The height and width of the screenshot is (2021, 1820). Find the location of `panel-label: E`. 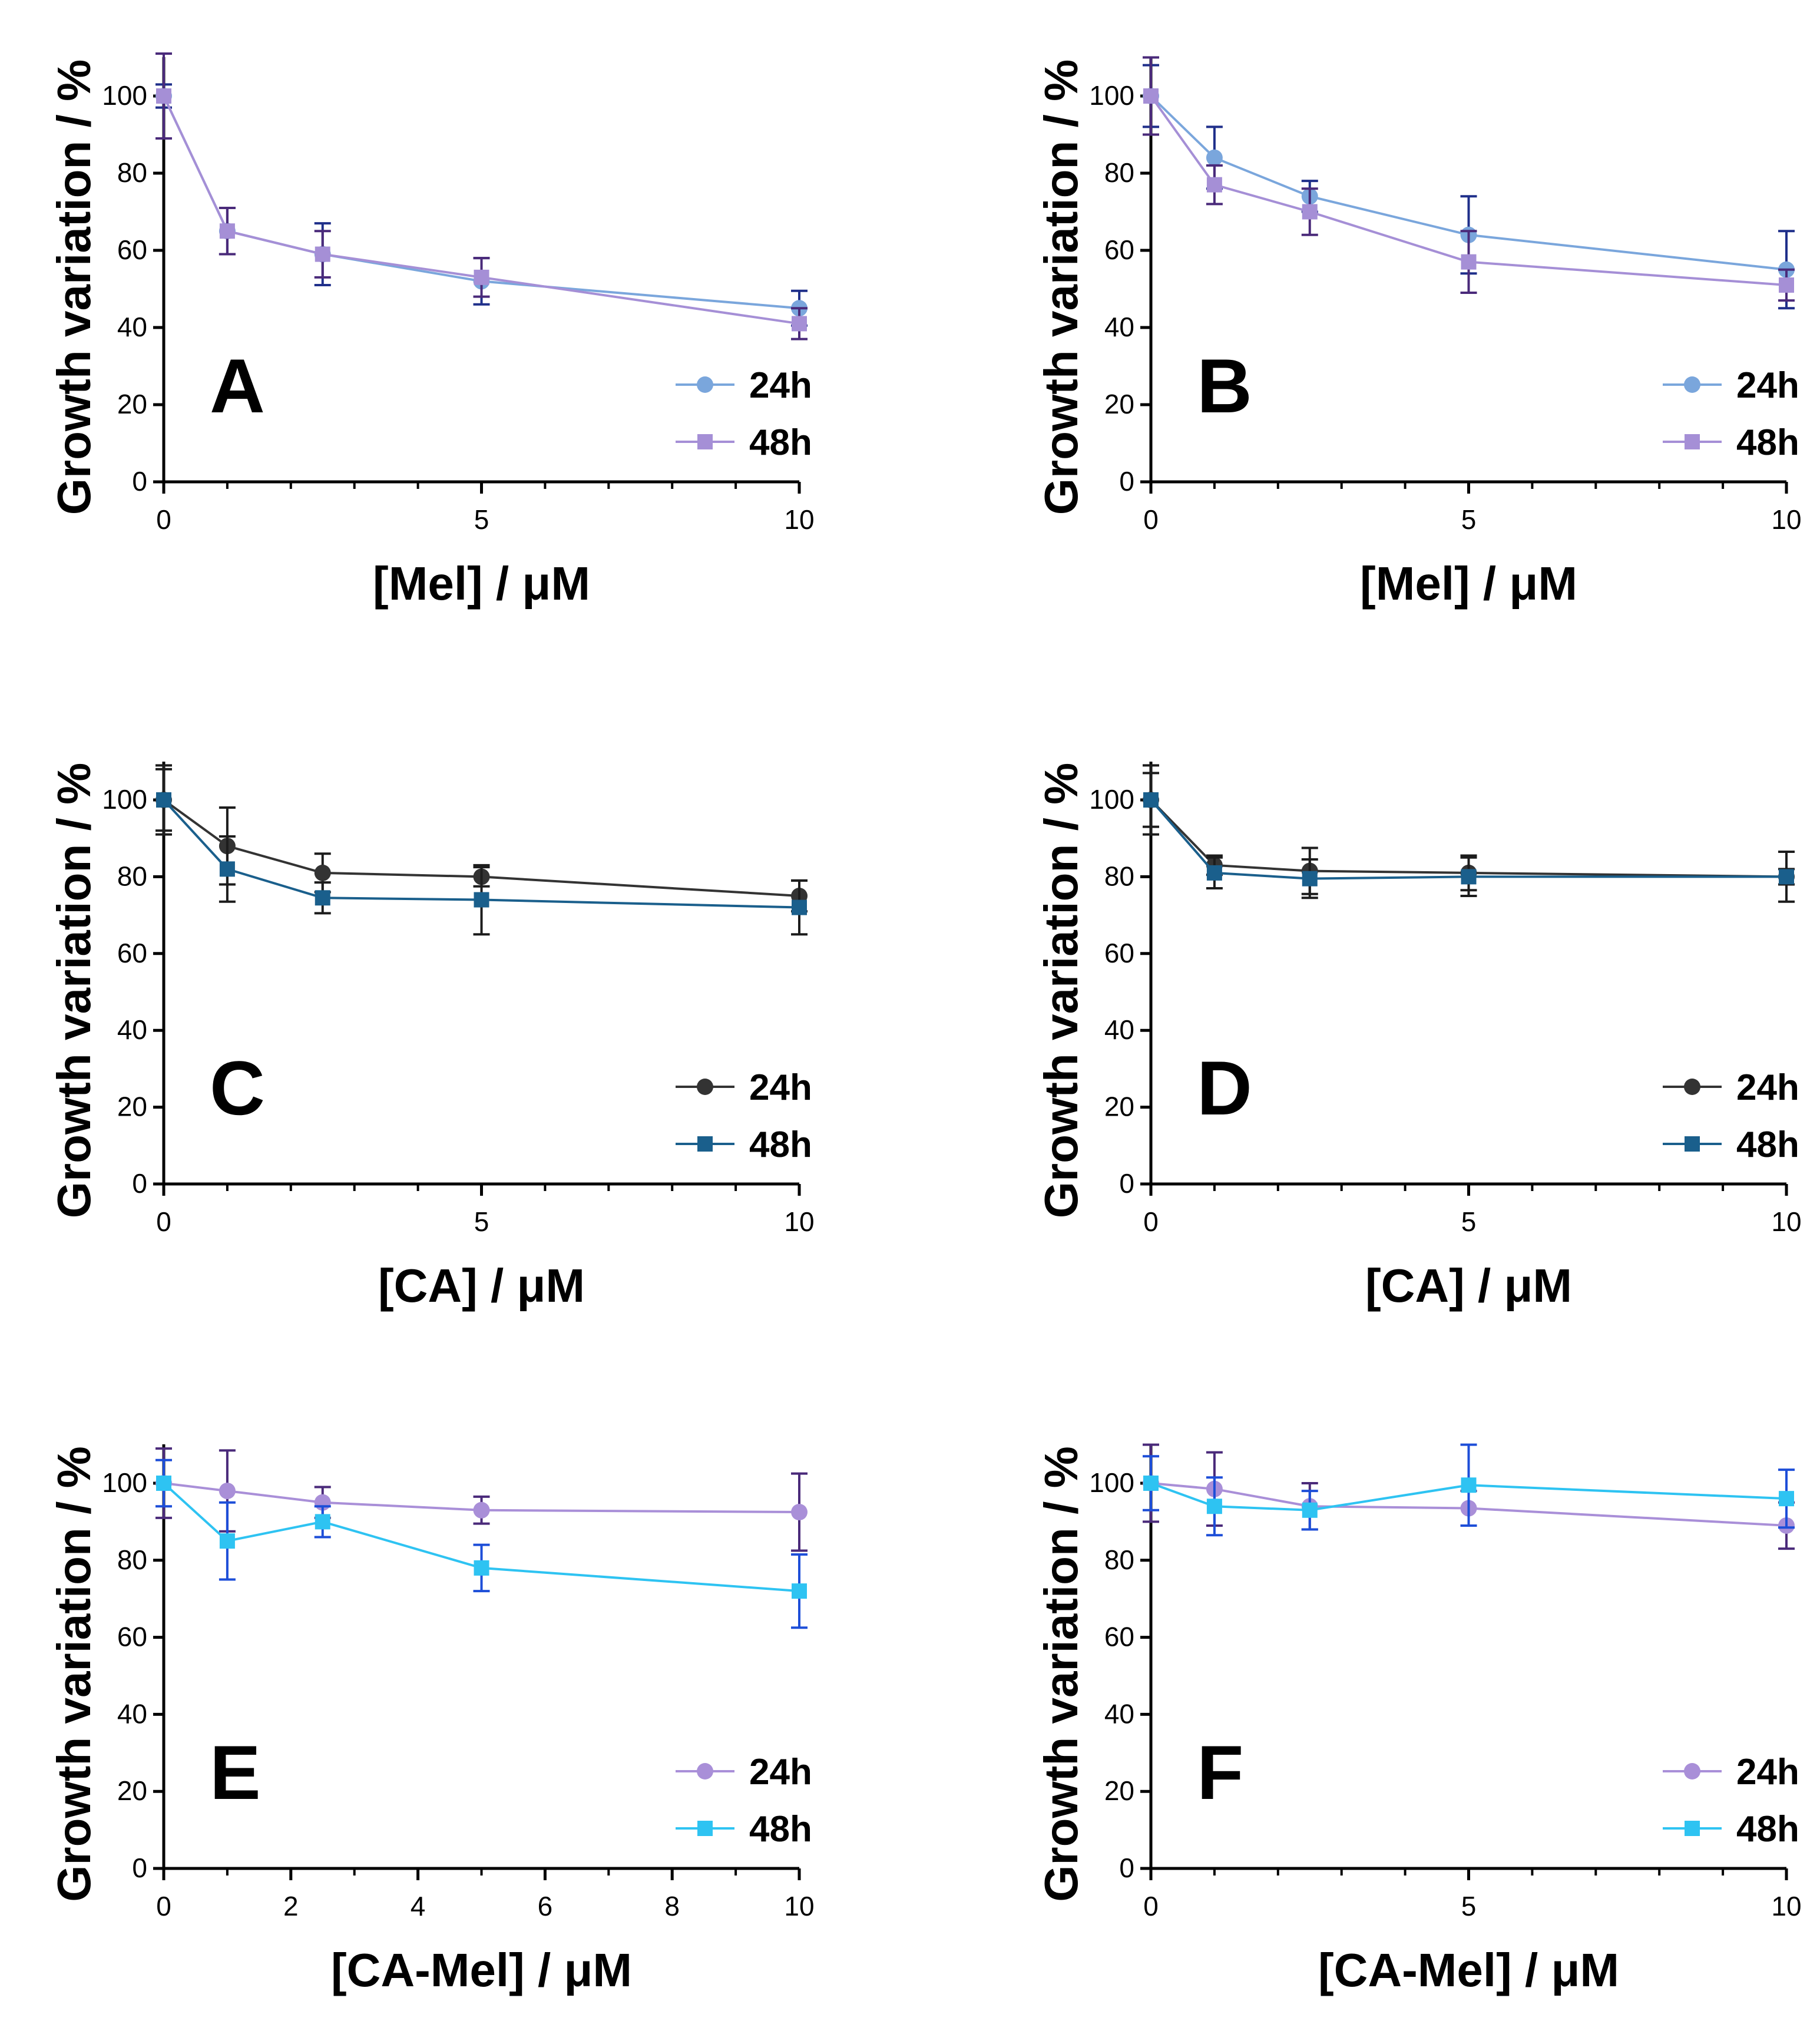

panel-label: E is located at coordinates (235, 1772).